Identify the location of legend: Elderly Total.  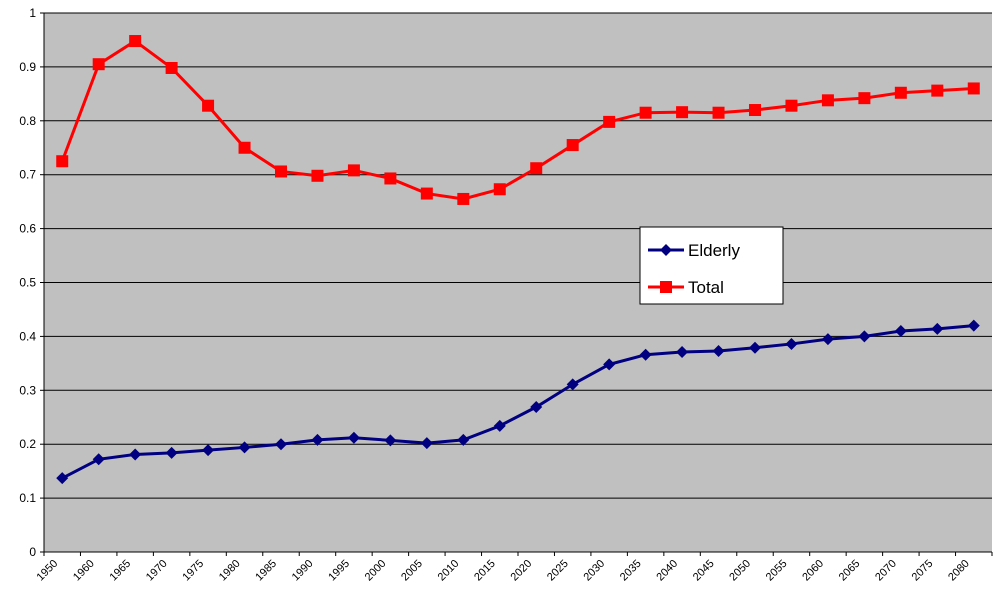
(711, 265).